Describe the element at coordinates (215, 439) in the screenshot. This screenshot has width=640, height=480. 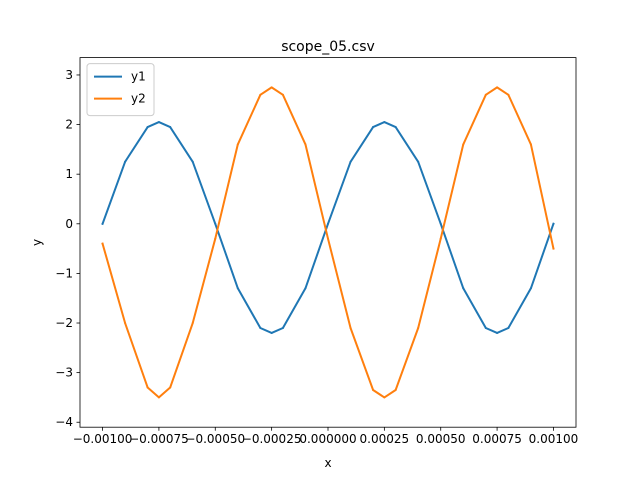
I see `x-tick-label: −0.00050` at that location.